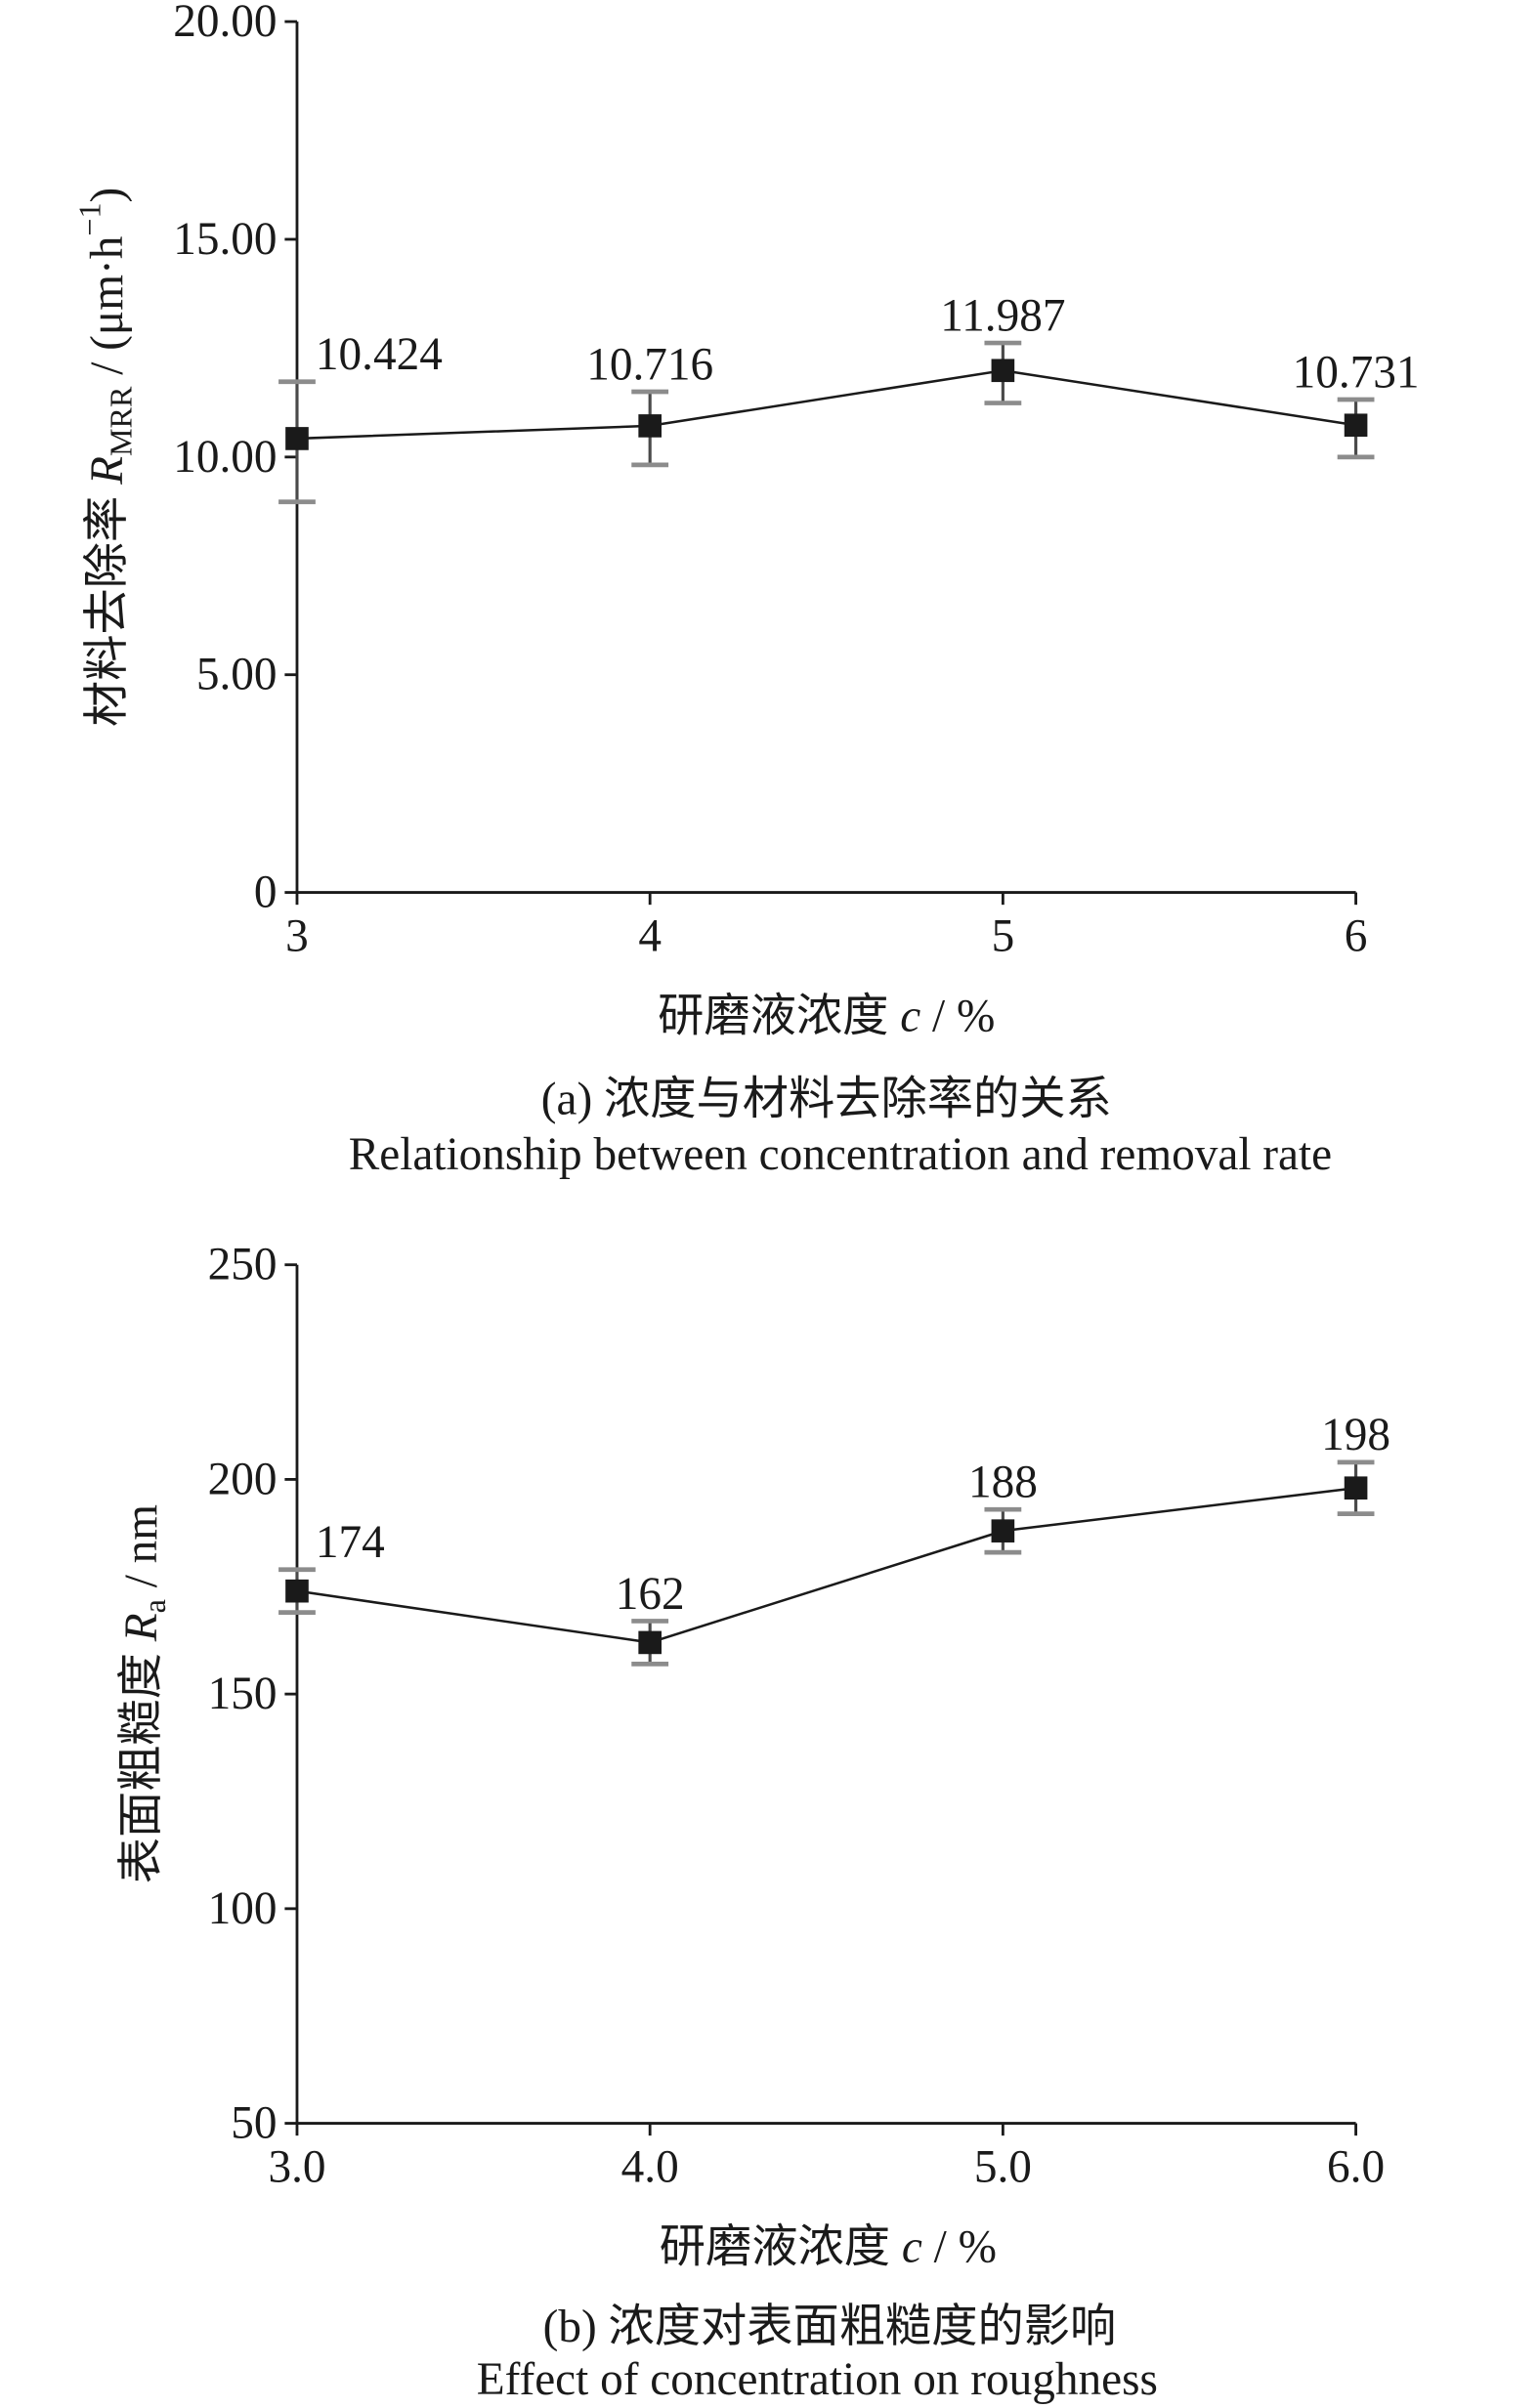 The height and width of the screenshot is (2408, 1539). I want to click on figure-caption: (b) 浓度对表面粗糙度的影响, so click(830, 2327).